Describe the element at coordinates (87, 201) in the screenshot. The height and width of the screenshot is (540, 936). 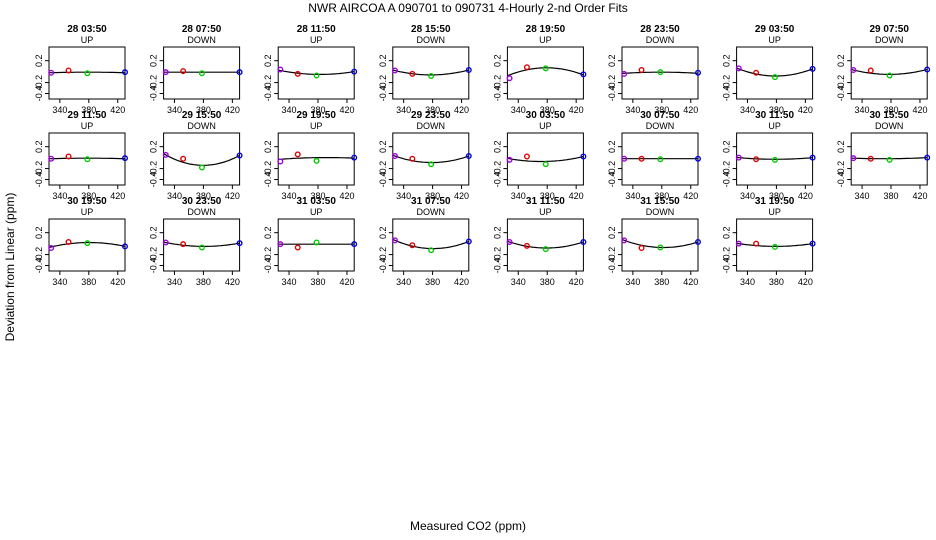
I see `panel-title: 30 19:50` at that location.